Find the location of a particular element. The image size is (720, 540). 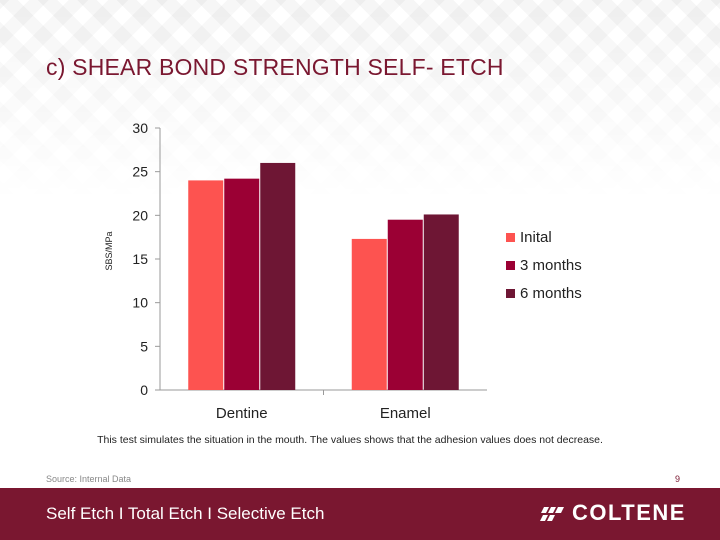

y-tick-label: 20 is located at coordinates (140, 215).